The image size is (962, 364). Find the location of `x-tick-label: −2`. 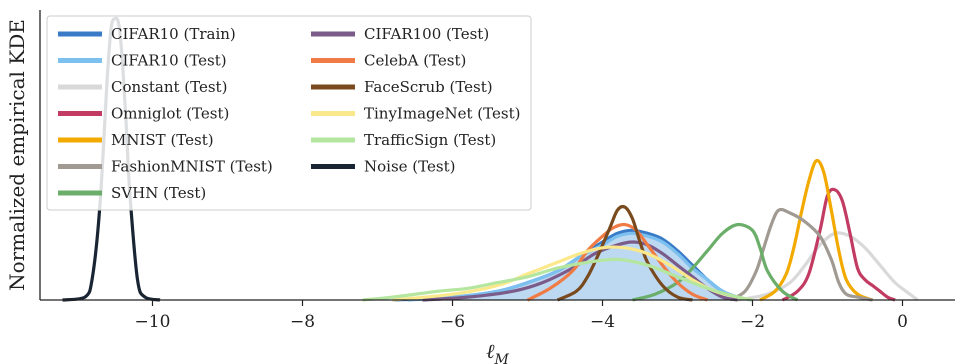

x-tick-label: −2 is located at coordinates (752, 322).